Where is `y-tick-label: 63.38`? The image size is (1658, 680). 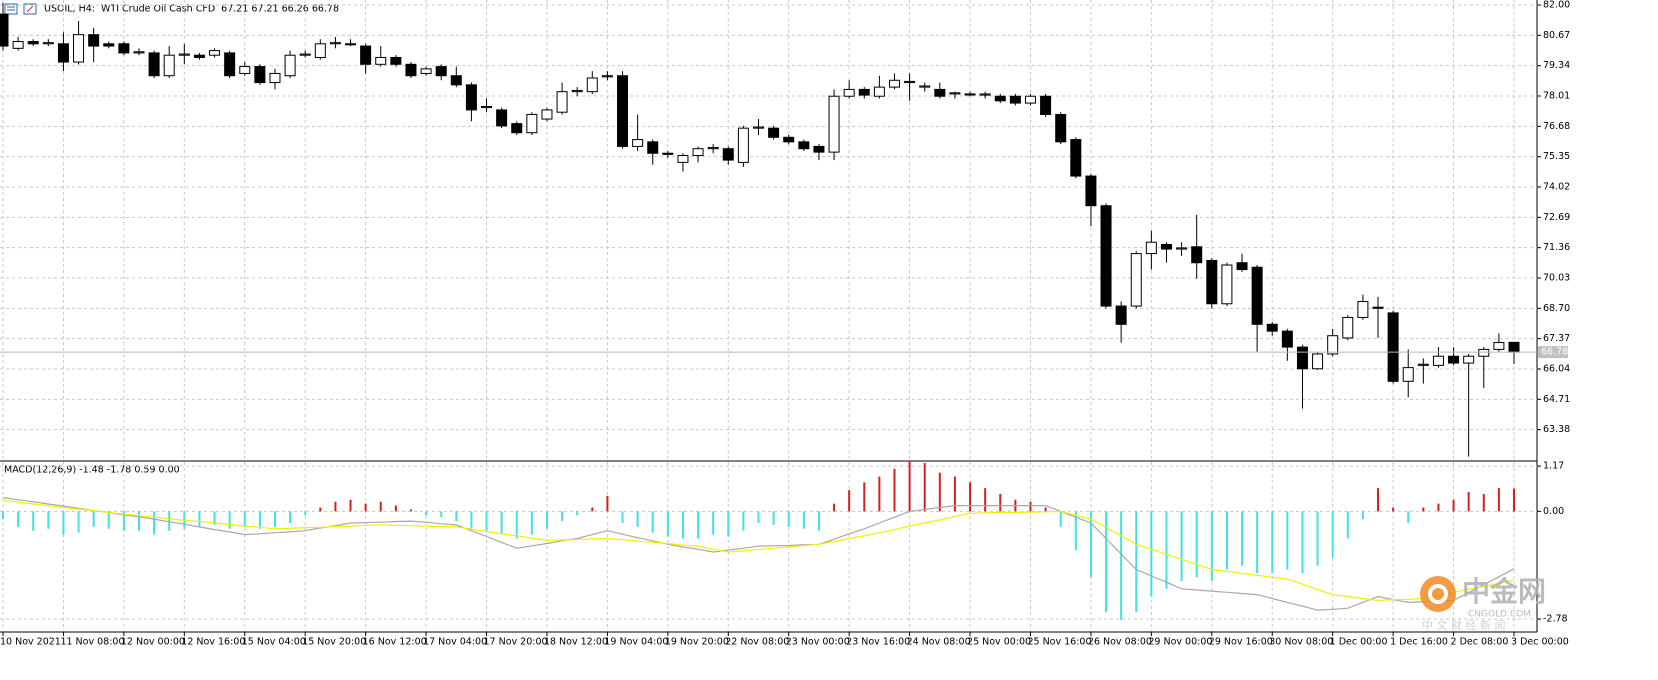 y-tick-label: 63.38 is located at coordinates (1556, 429).